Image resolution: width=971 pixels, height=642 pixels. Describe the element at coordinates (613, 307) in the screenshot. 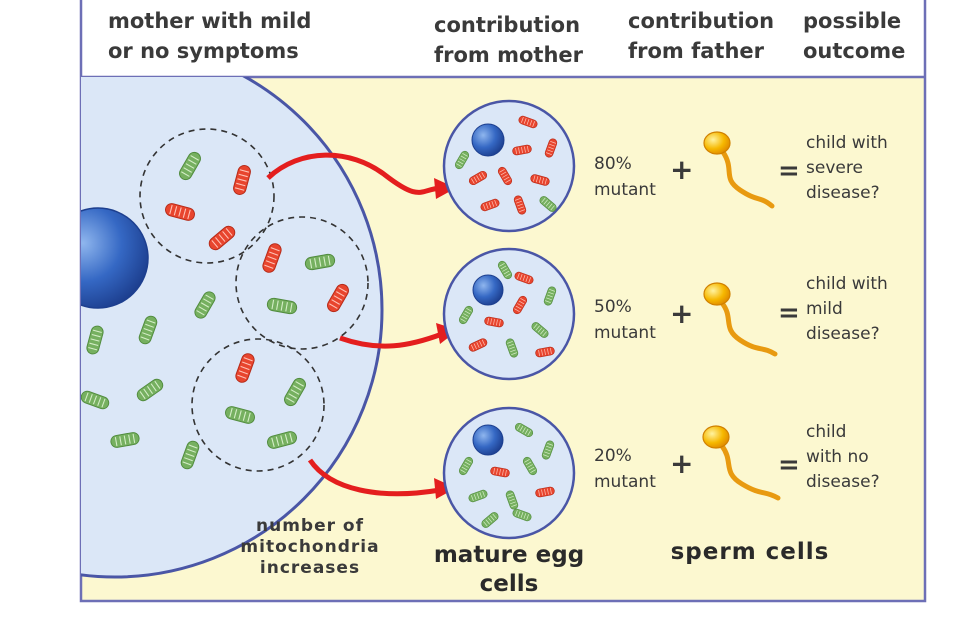

I see `percent-value: 50%` at that location.